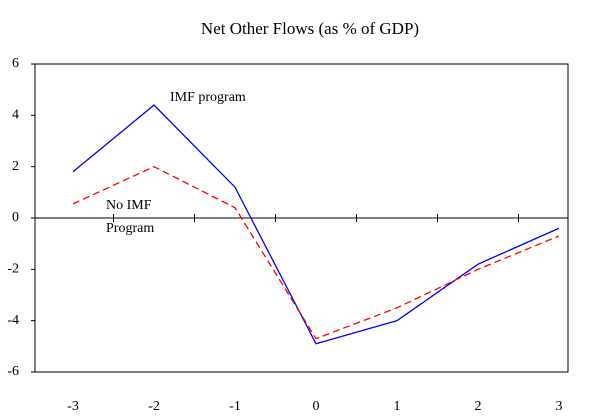  What do you see at coordinates (235, 406) in the screenshot?
I see `x-tick-label: -1` at bounding box center [235, 406].